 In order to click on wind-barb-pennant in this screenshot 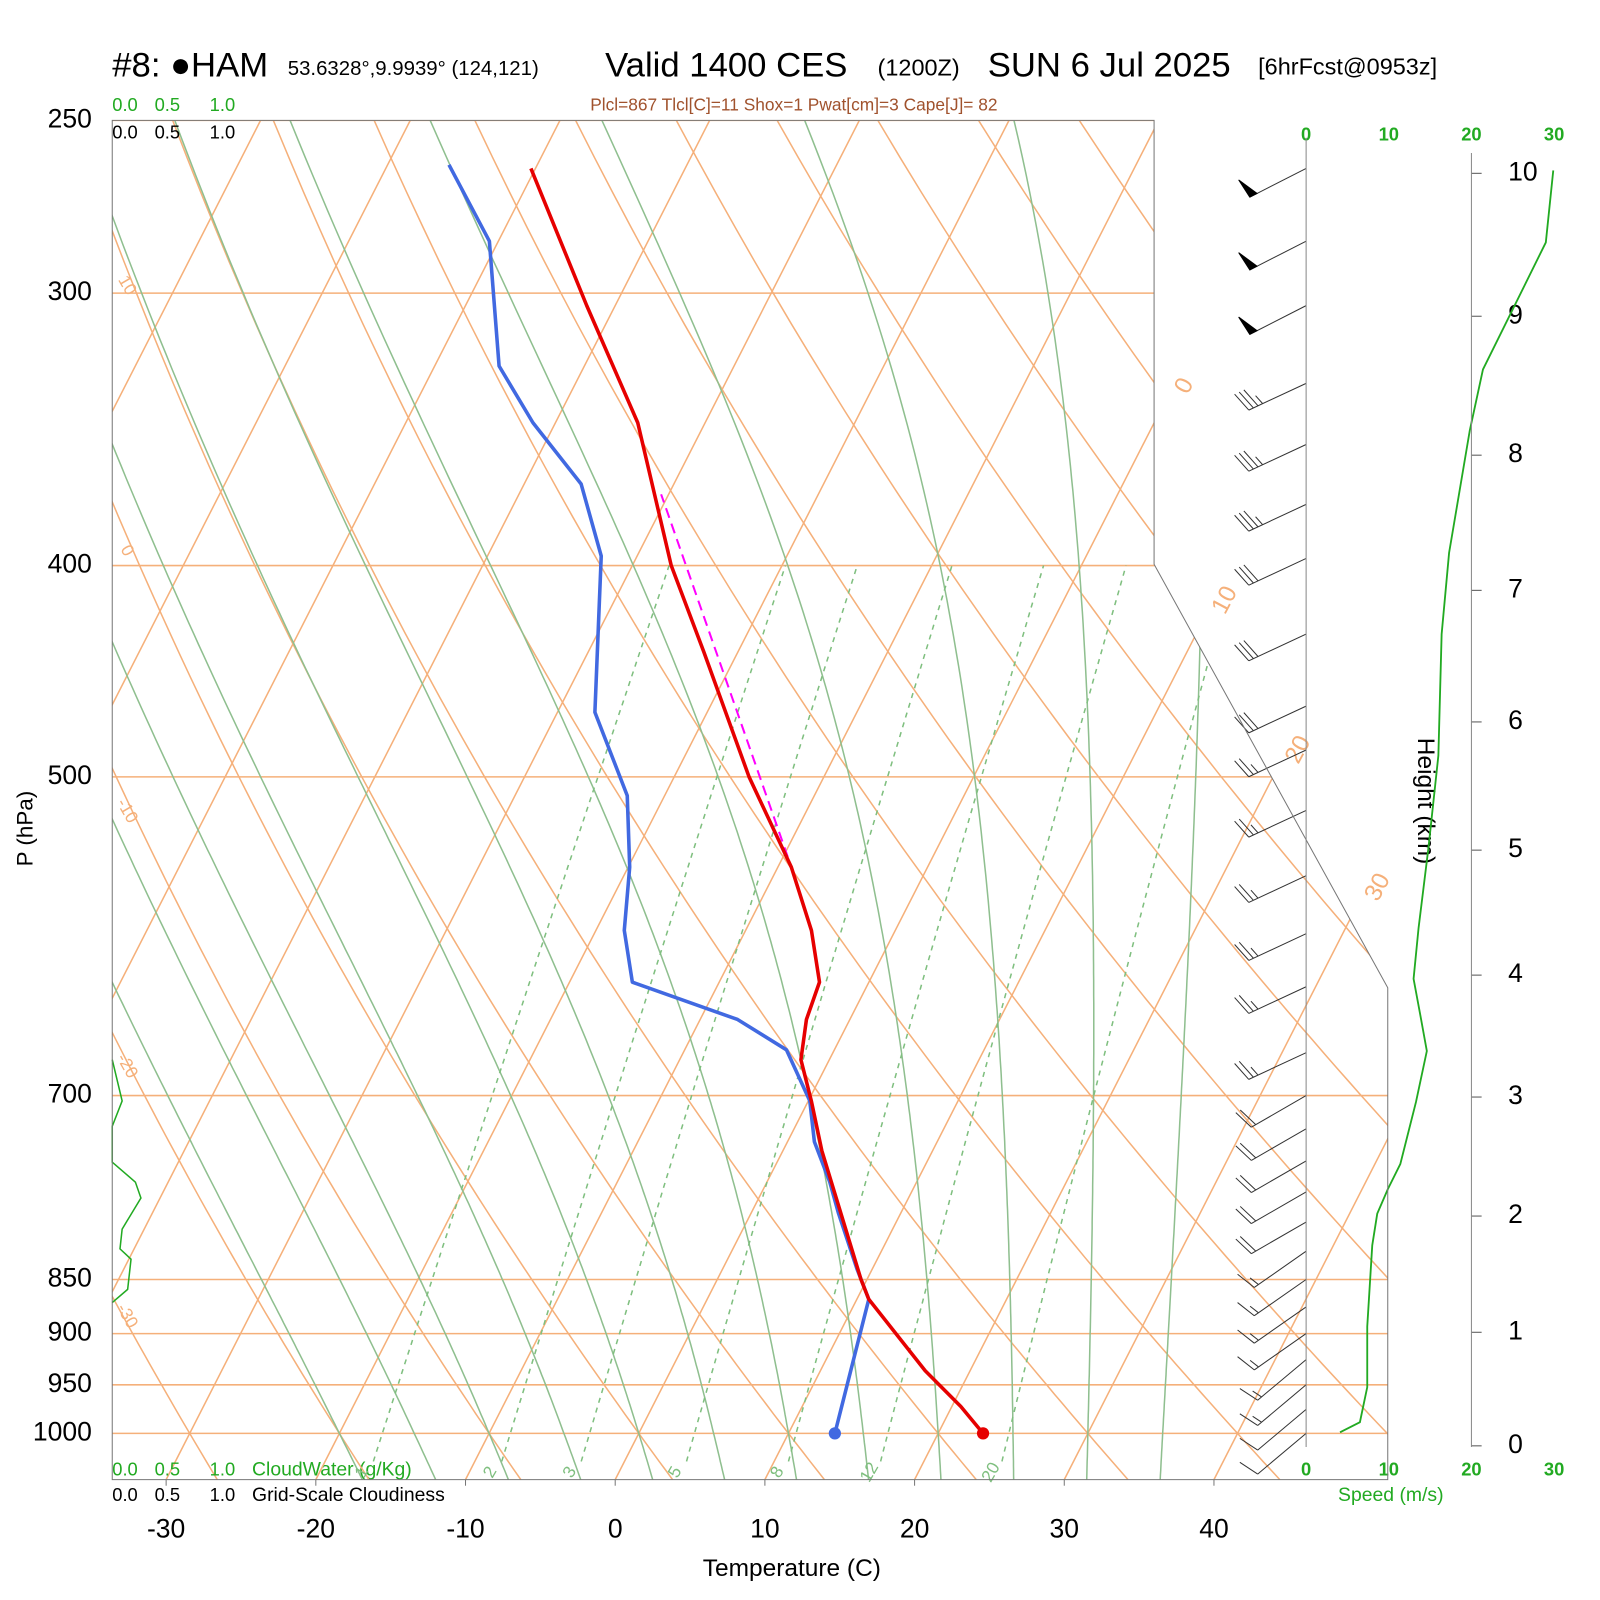, I will do `click(1248, 326)`.